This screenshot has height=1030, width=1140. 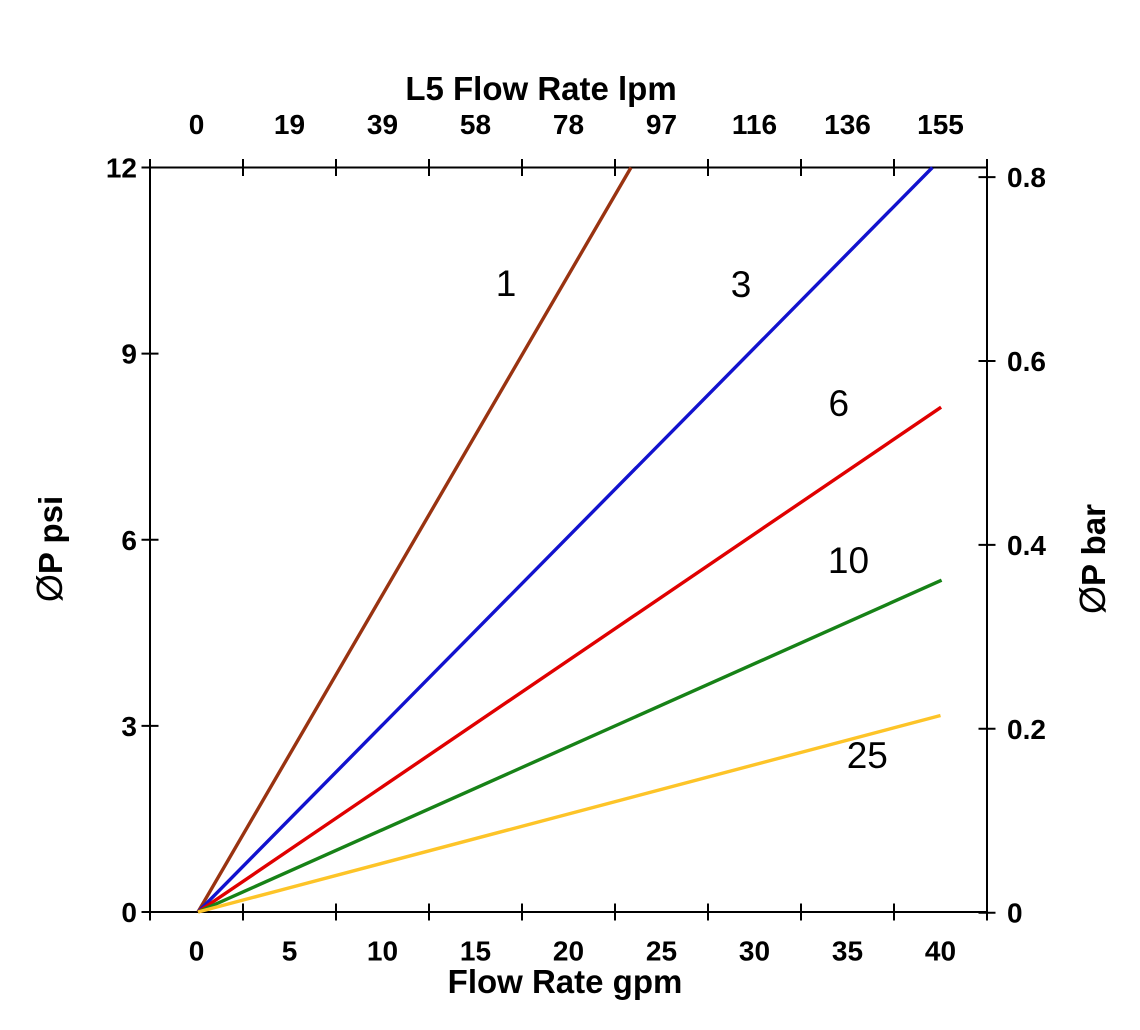 What do you see at coordinates (49, 549) in the screenshot?
I see `svg-text: ØP psi` at bounding box center [49, 549].